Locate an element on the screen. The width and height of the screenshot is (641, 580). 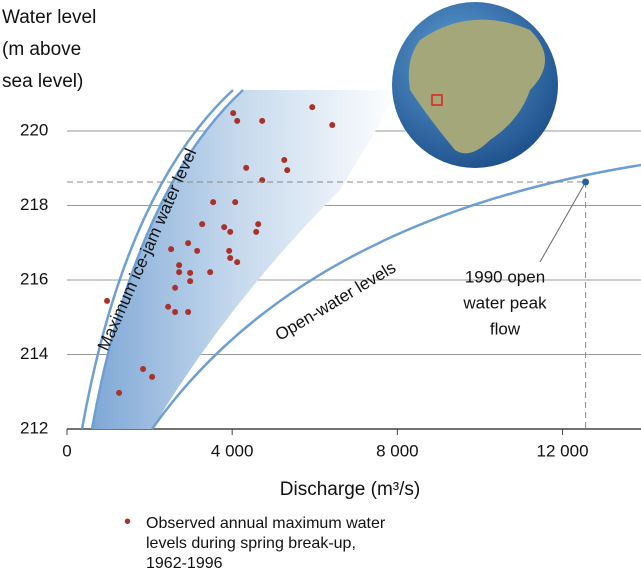
y-tick-label: 214 is located at coordinates (34, 353).